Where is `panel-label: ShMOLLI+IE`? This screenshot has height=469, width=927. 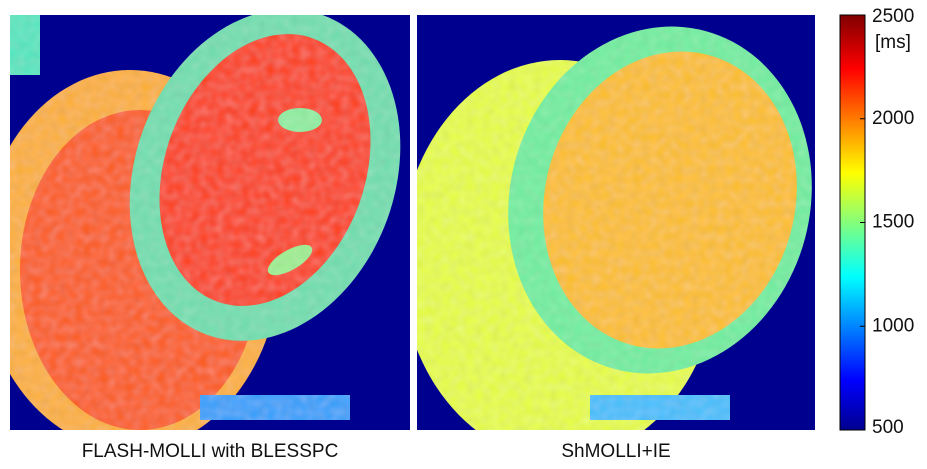
panel-label: ShMOLLI+IE is located at coordinates (615, 451).